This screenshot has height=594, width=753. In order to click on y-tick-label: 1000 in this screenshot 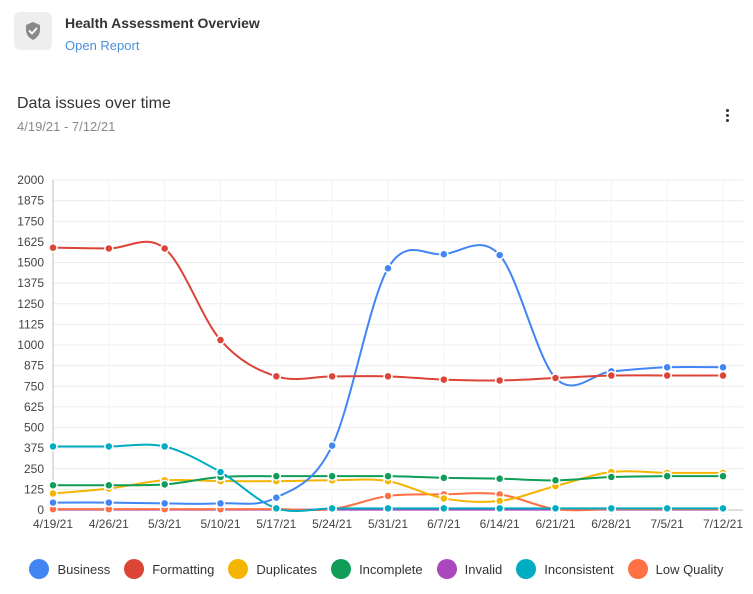, I will do `click(30, 345)`.